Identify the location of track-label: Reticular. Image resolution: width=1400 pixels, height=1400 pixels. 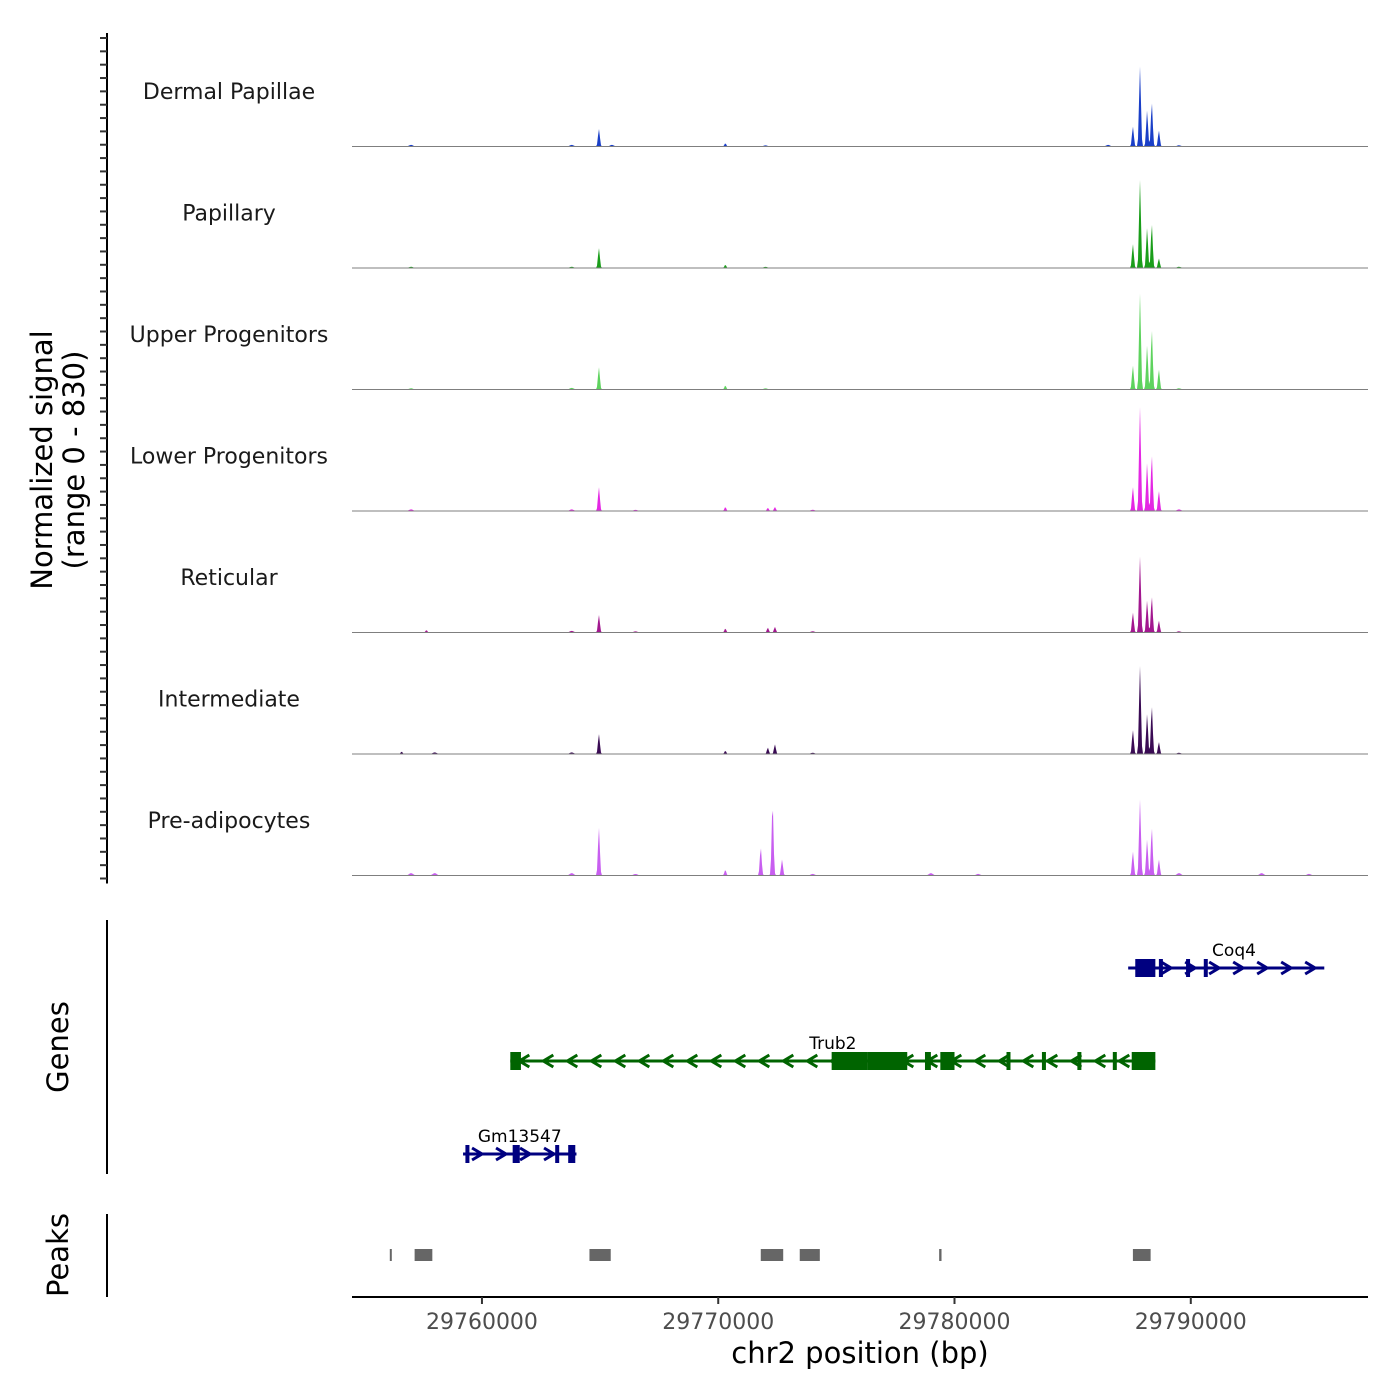
(229, 578).